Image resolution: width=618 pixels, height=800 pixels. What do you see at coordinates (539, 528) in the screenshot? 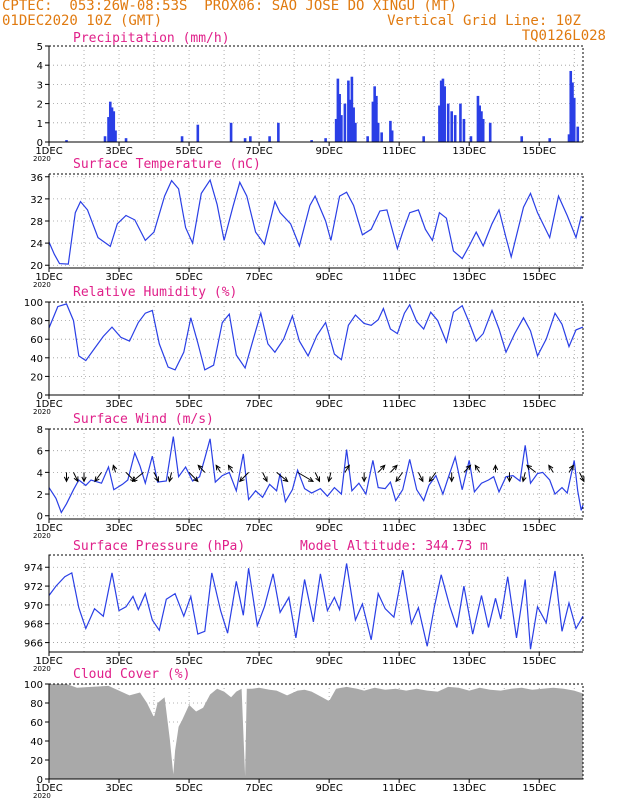
I see `wind-xtick-label: 15DEC` at bounding box center [539, 528].